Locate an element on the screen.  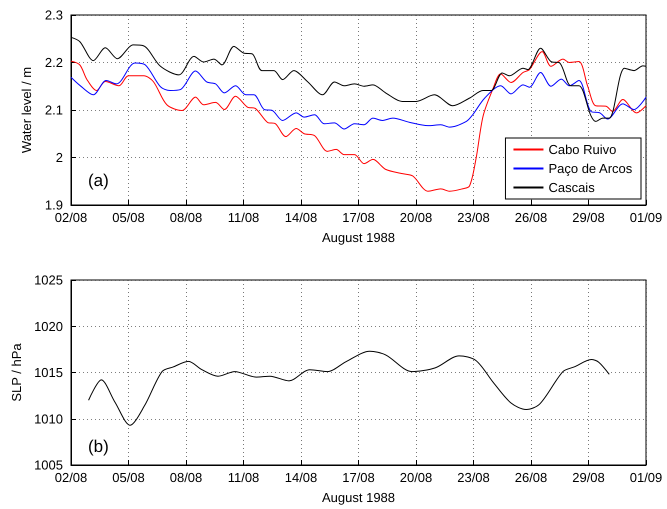
y-axis-title: SLP / hPa is located at coordinates (16, 372).